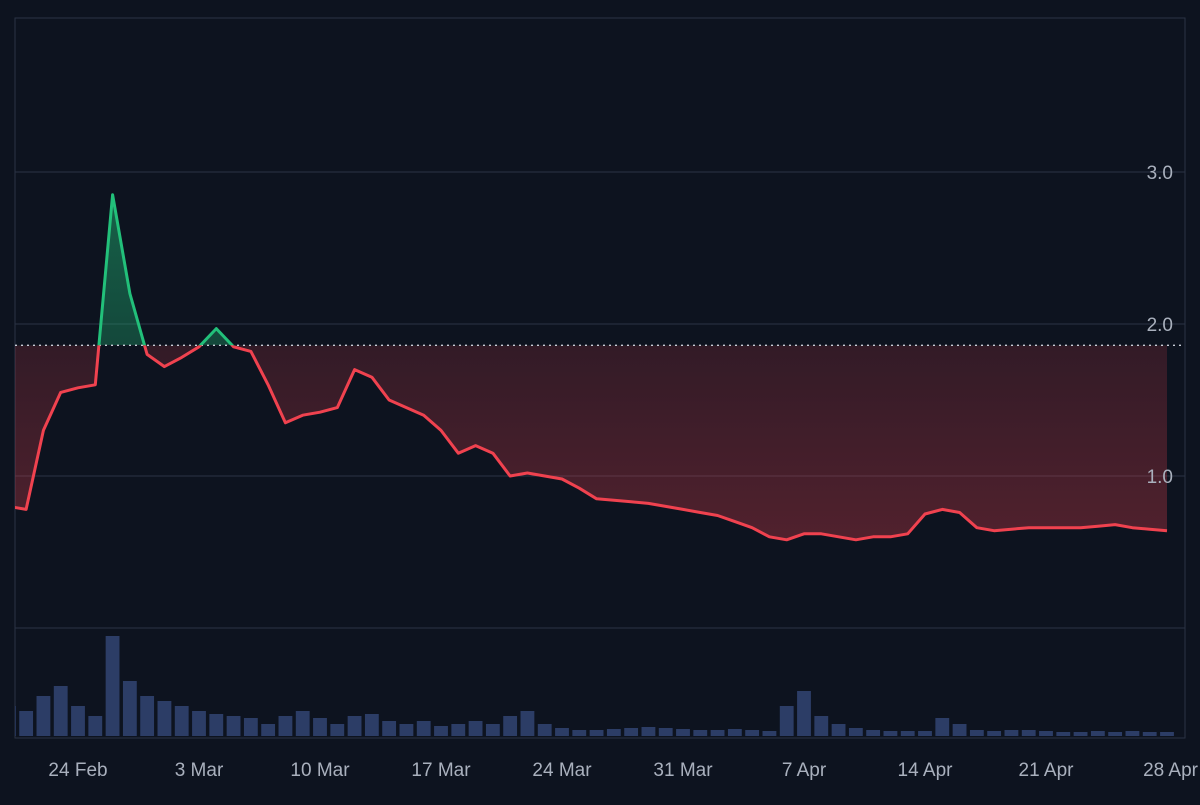 This screenshot has height=805, width=1200. Describe the element at coordinates (1171, 770) in the screenshot. I see `x-tick-label: 28 Apr` at that location.